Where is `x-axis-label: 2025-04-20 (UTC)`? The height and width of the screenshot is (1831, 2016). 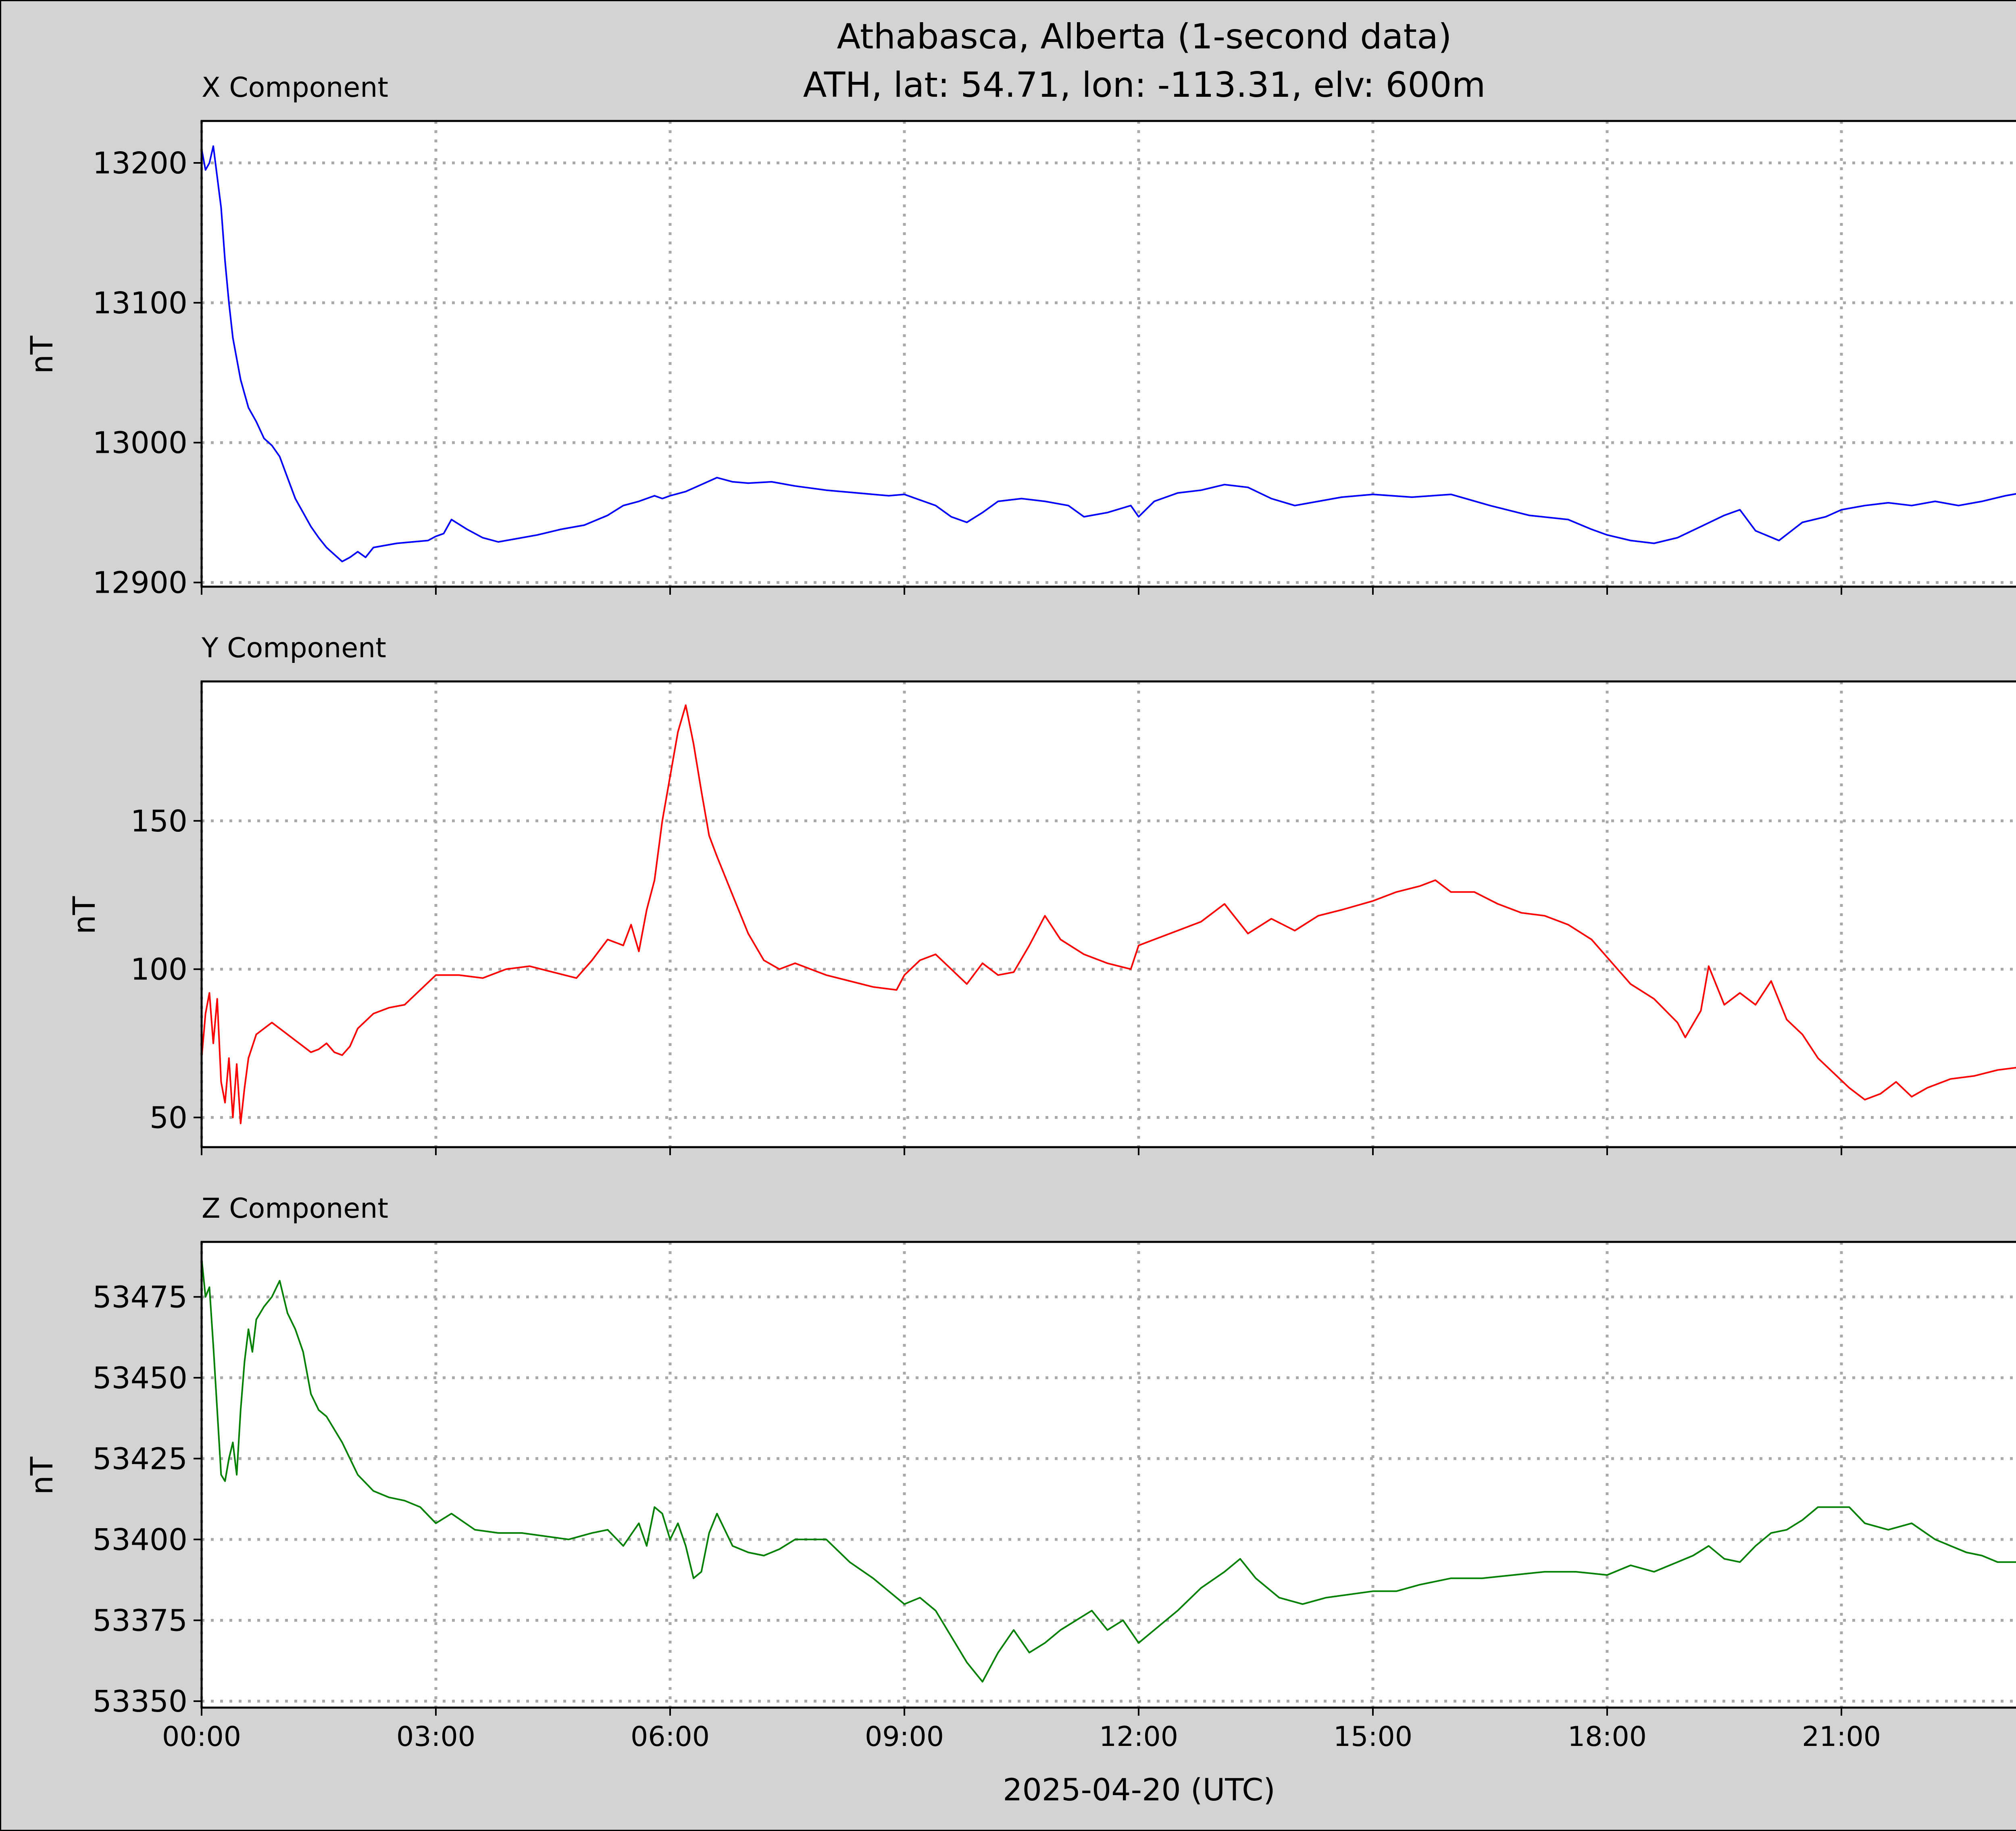 x-axis-label: 2025-04-20 (UTC) is located at coordinates (1139, 1790).